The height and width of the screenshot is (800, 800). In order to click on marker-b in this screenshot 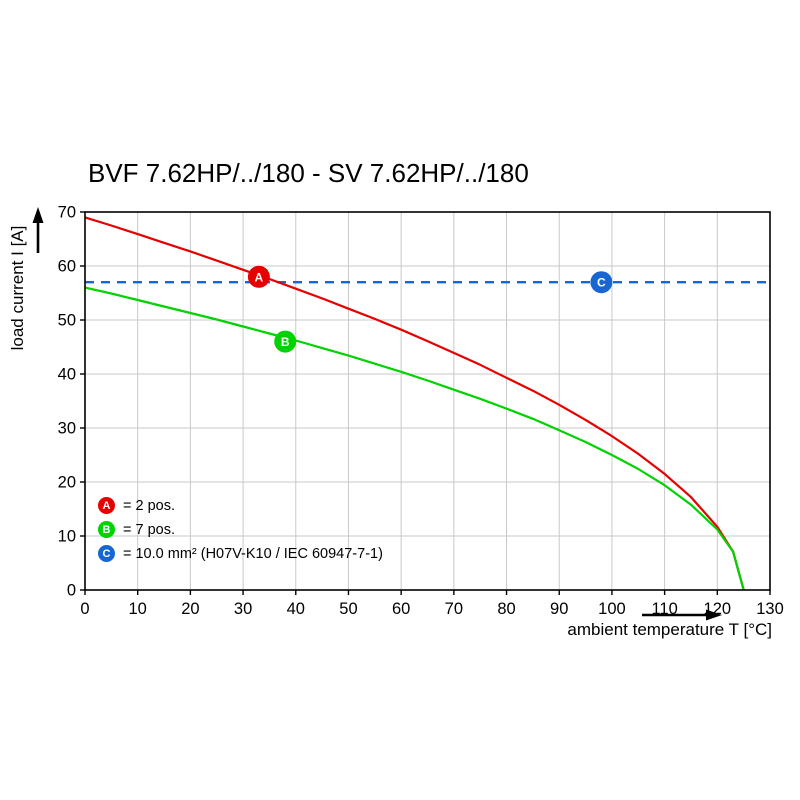, I will do `click(285, 341)`.